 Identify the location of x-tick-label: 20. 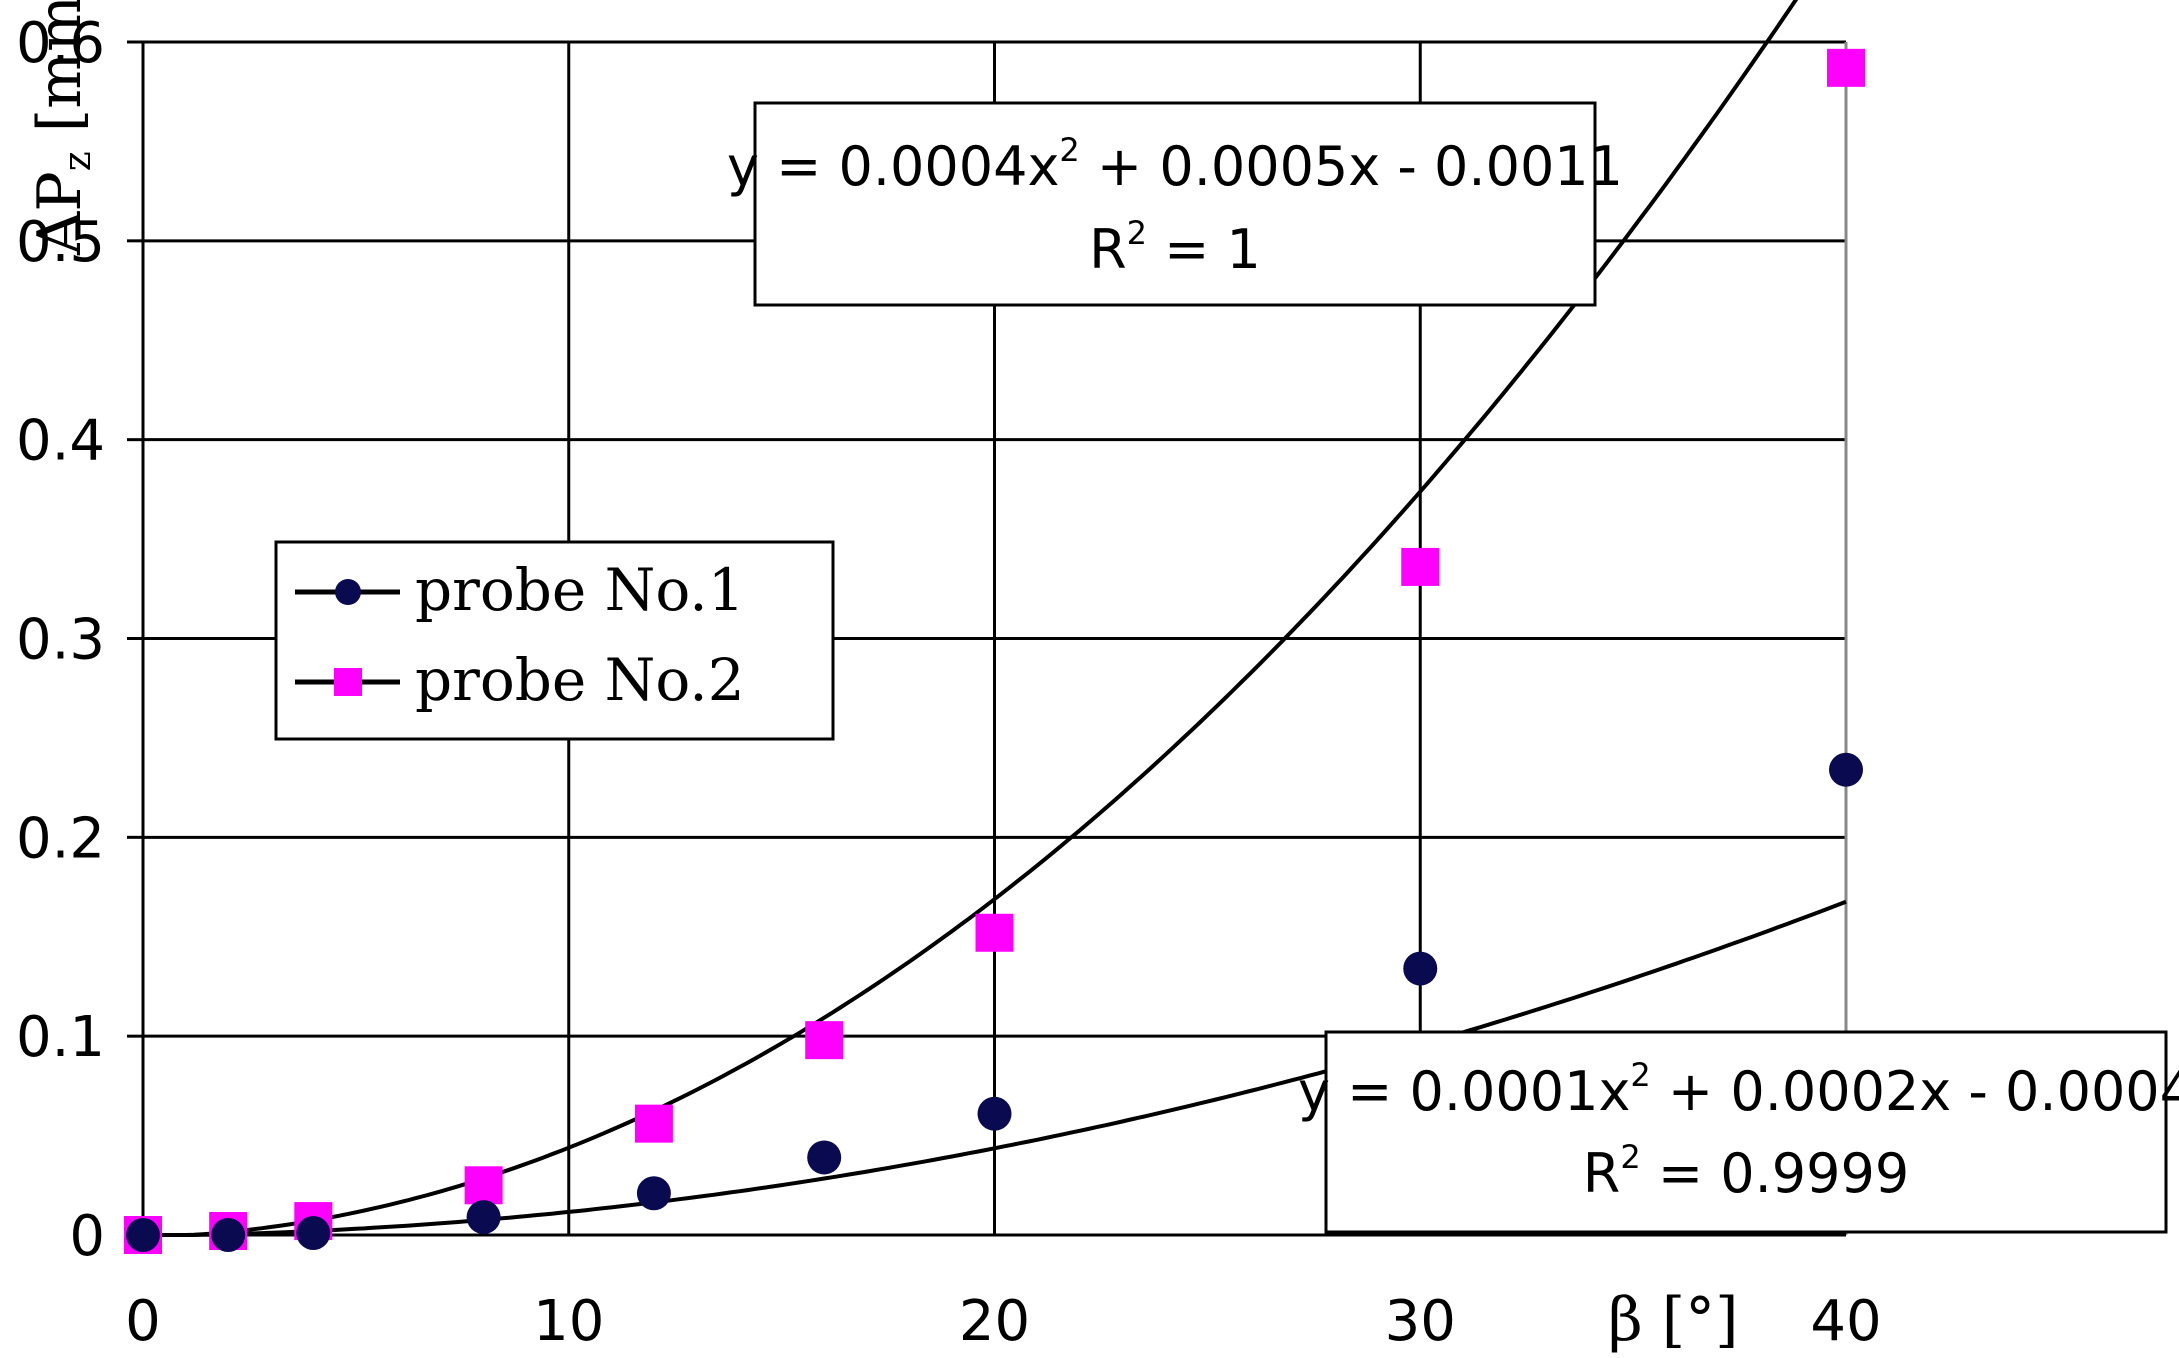
(994, 1321).